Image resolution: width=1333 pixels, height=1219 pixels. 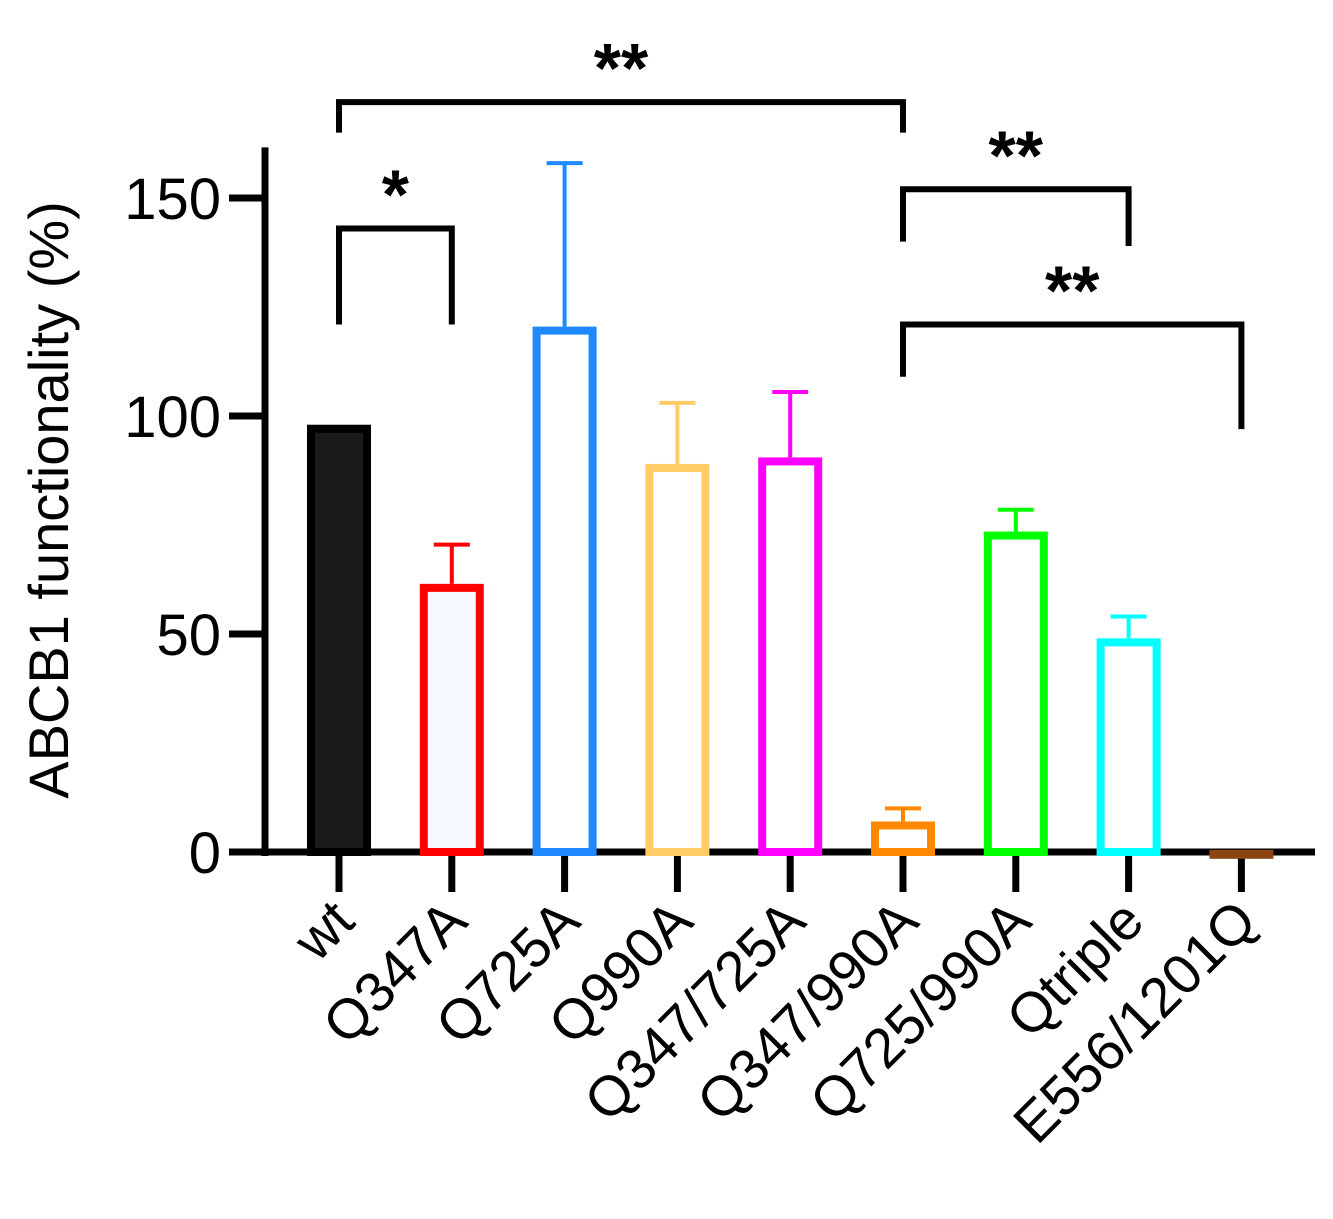 I want to click on x-tick-label: wt, so click(x=323, y=930).